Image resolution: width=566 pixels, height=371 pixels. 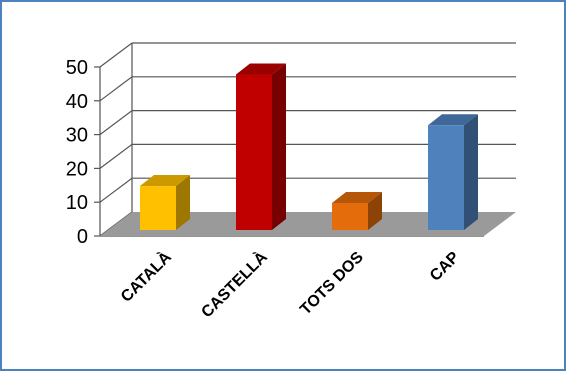 I want to click on y-tick-label: 10, so click(x=77, y=203).